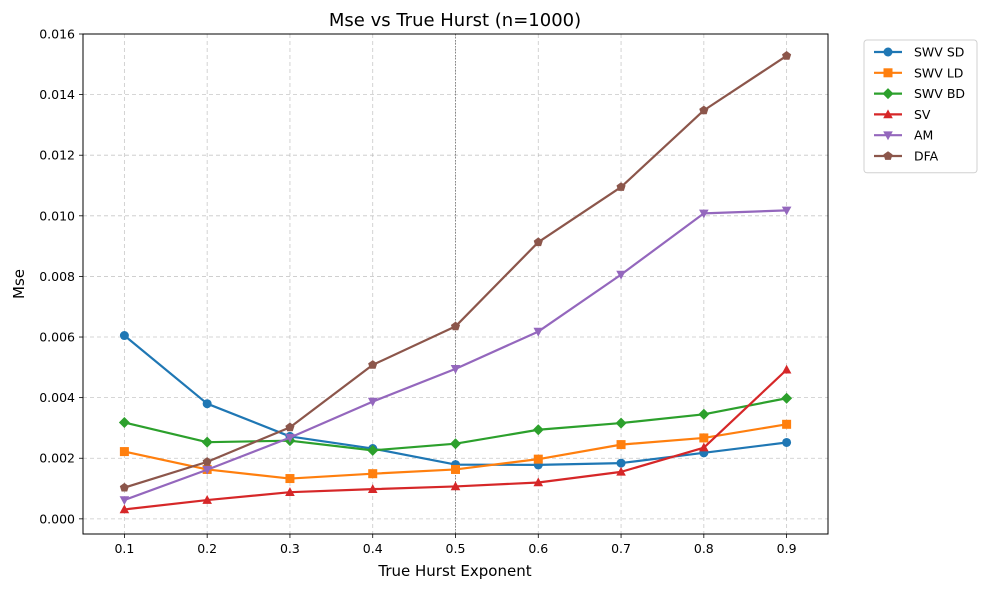 This screenshot has height=590, width=988. Describe the element at coordinates (57, 518) in the screenshot. I see `y-tick-label: 0.000` at that location.